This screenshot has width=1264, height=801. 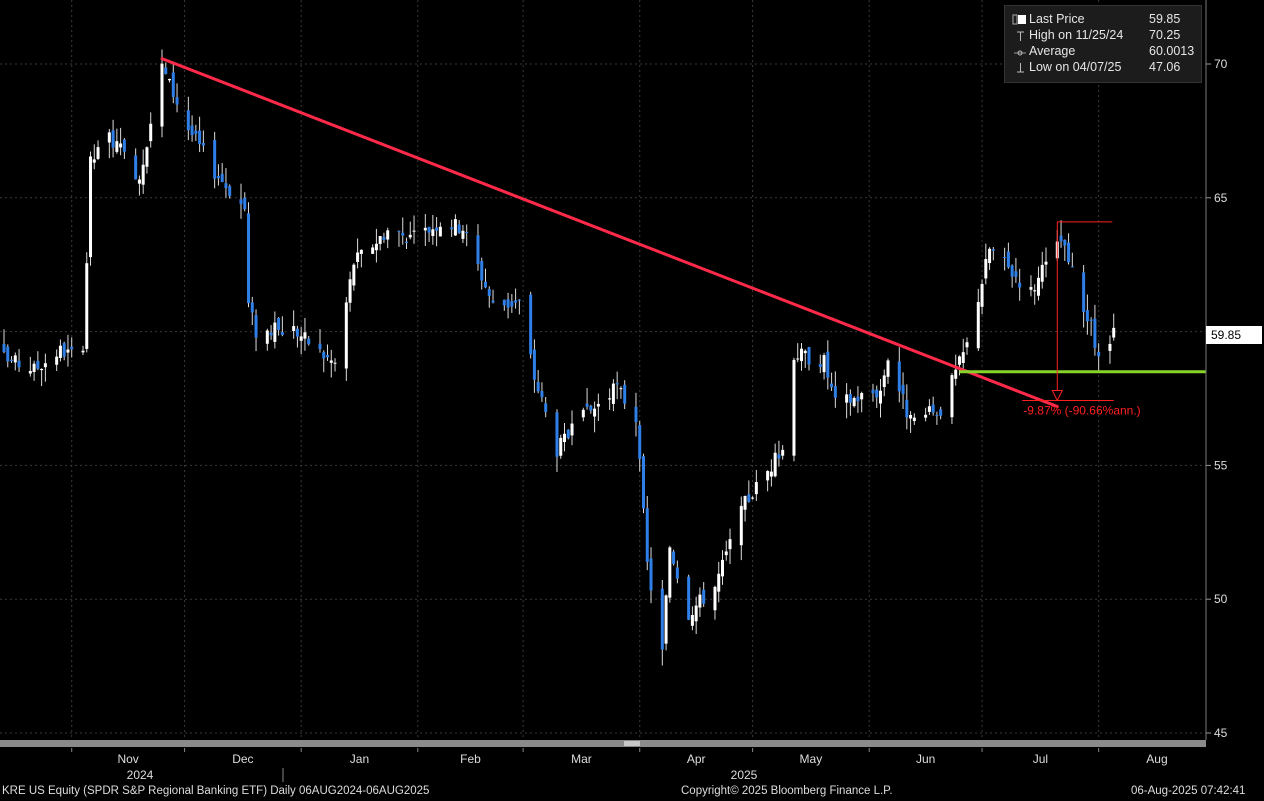 I want to click on legend-label: Low on 04/07/25, so click(x=1075, y=67).